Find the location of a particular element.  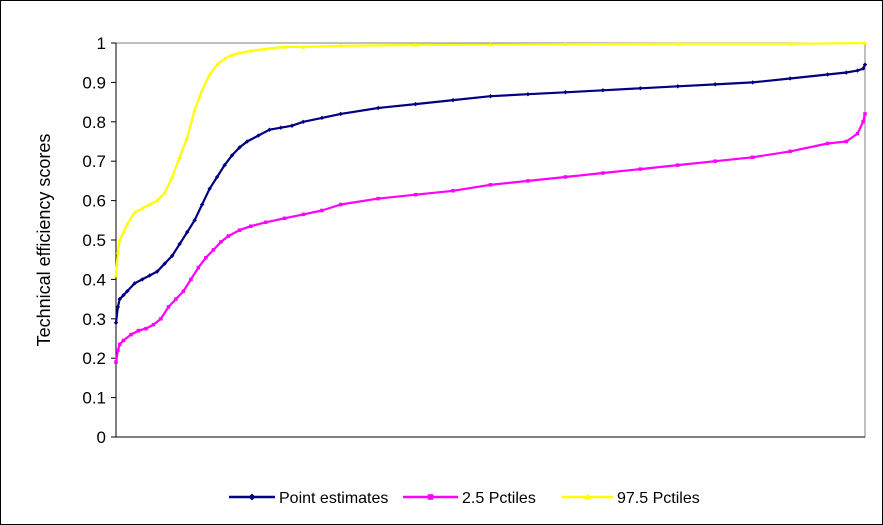

y-tick-label: 0.9 is located at coordinates (94, 82).